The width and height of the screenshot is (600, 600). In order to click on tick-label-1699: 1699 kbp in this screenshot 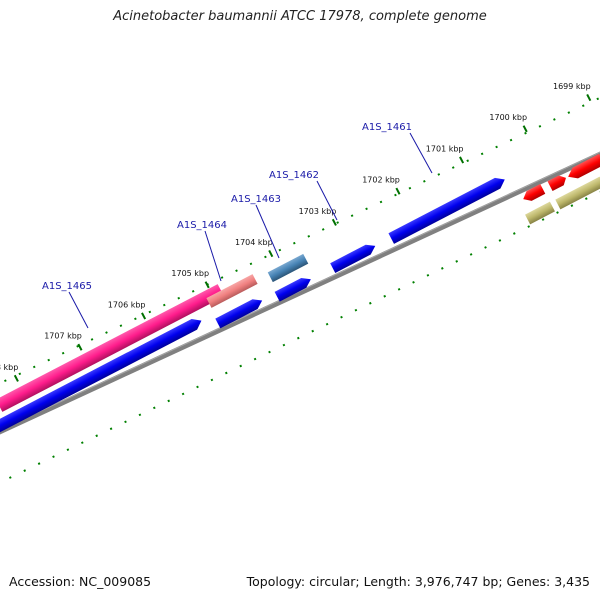, I will do `click(572, 86)`.